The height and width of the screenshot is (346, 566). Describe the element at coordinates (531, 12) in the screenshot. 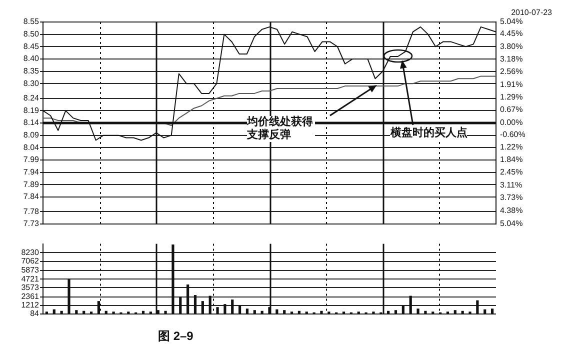

I see `text: 2010-07-23` at that location.